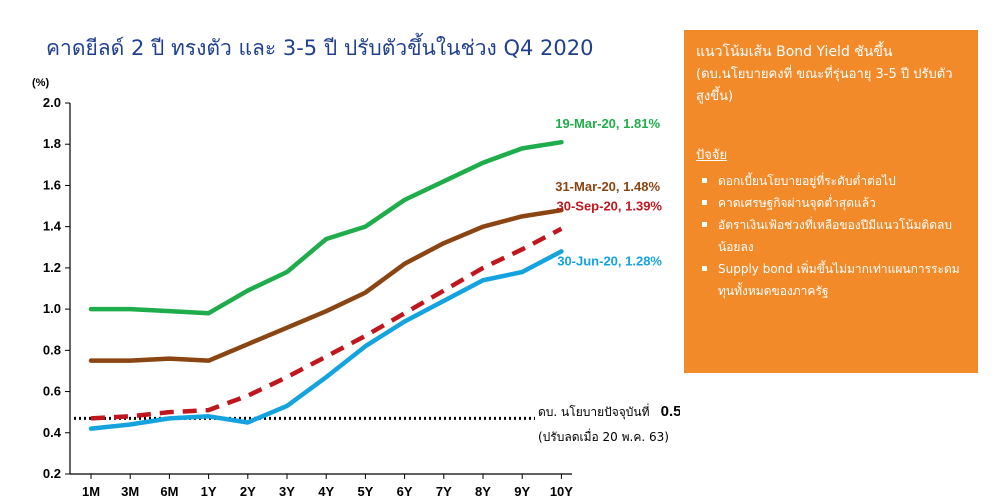 The width and height of the screenshot is (996, 502). I want to click on factor-text: ดอกเบี้ยนโยบายอยู่ที่ระดับต่ำต่อไป, so click(807, 181).